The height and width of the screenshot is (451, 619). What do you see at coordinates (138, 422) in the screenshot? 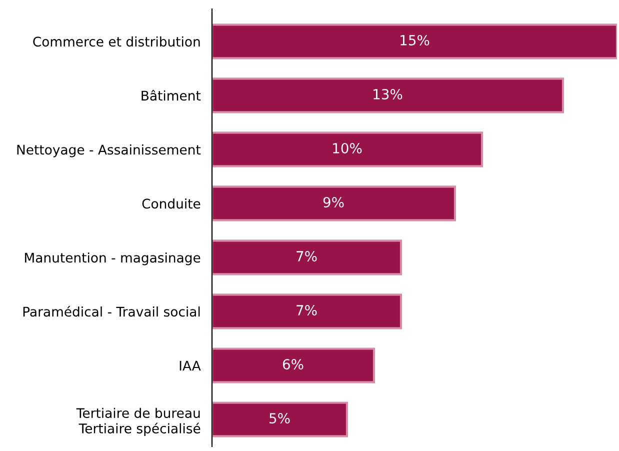
I see `y-tick-label: Tertiaire de bureau Tertiaire spécialisé` at bounding box center [138, 422].